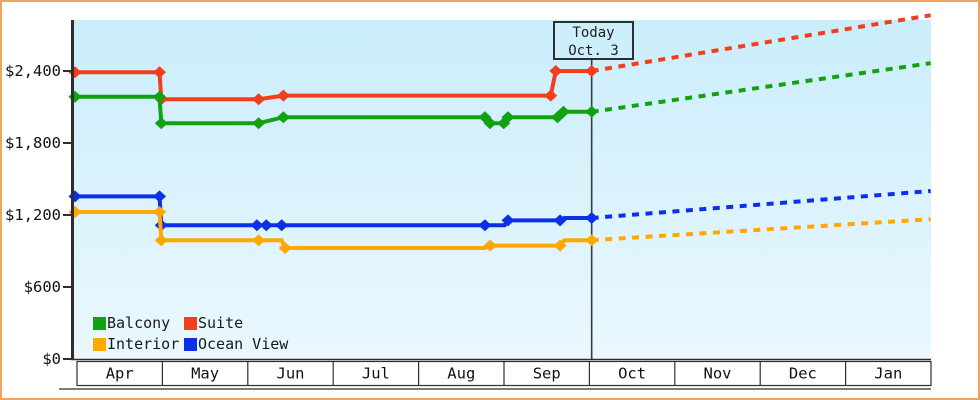 The width and height of the screenshot is (980, 400). What do you see at coordinates (143, 344) in the screenshot?
I see `legend-label: Interior` at bounding box center [143, 344].